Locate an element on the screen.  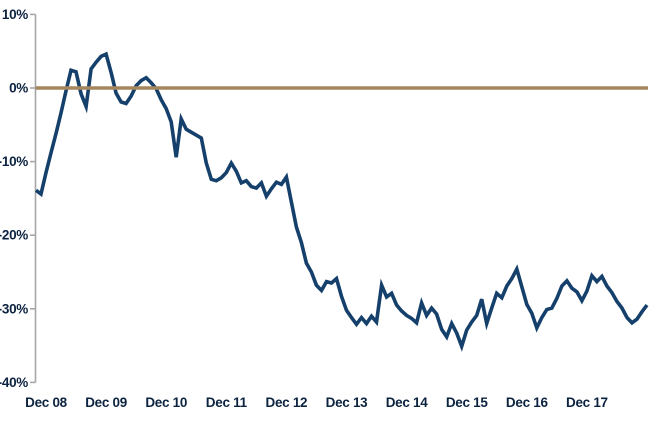
x-axis-tick-label: Dec 16 is located at coordinates (527, 402).